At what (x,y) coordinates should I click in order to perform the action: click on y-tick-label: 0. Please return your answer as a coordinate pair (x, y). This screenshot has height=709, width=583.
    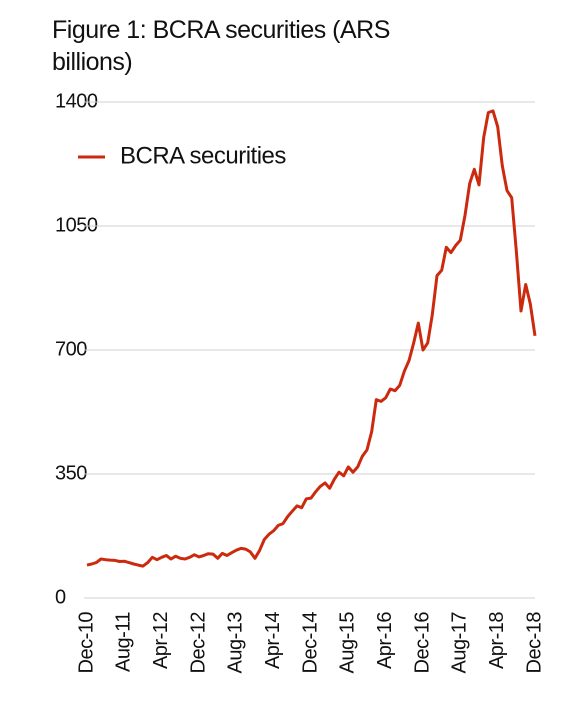
    Looking at the image, I should click on (60, 597).